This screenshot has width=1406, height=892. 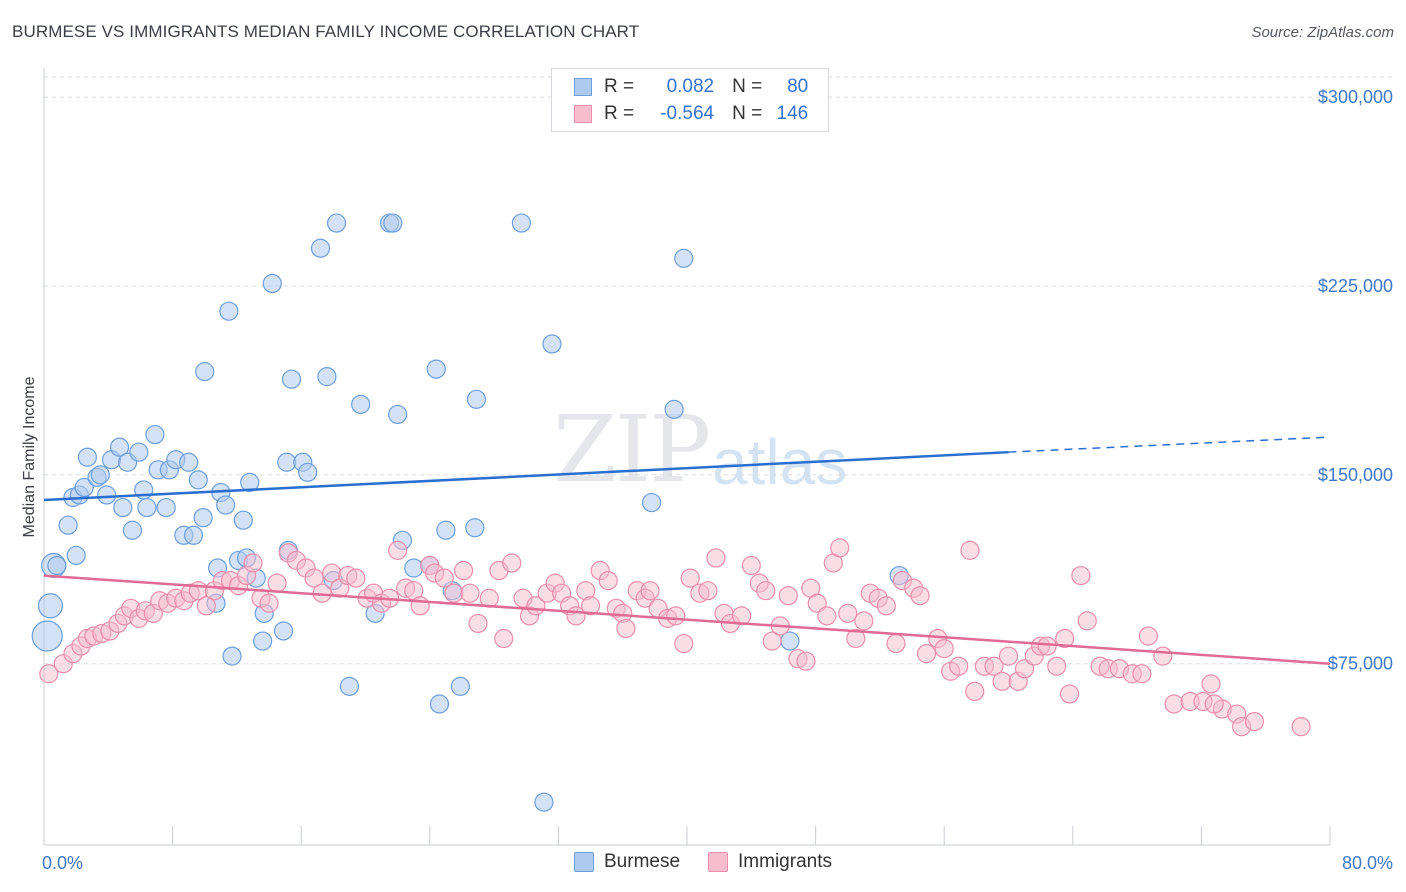 I want to click on legend-row-immigrants: R = -0.564 N = 146, so click(x=691, y=114).